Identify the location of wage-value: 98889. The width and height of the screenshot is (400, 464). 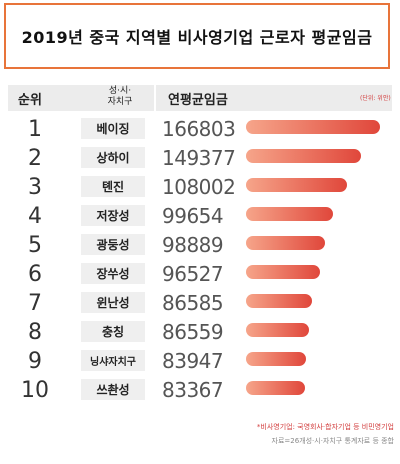
(193, 245).